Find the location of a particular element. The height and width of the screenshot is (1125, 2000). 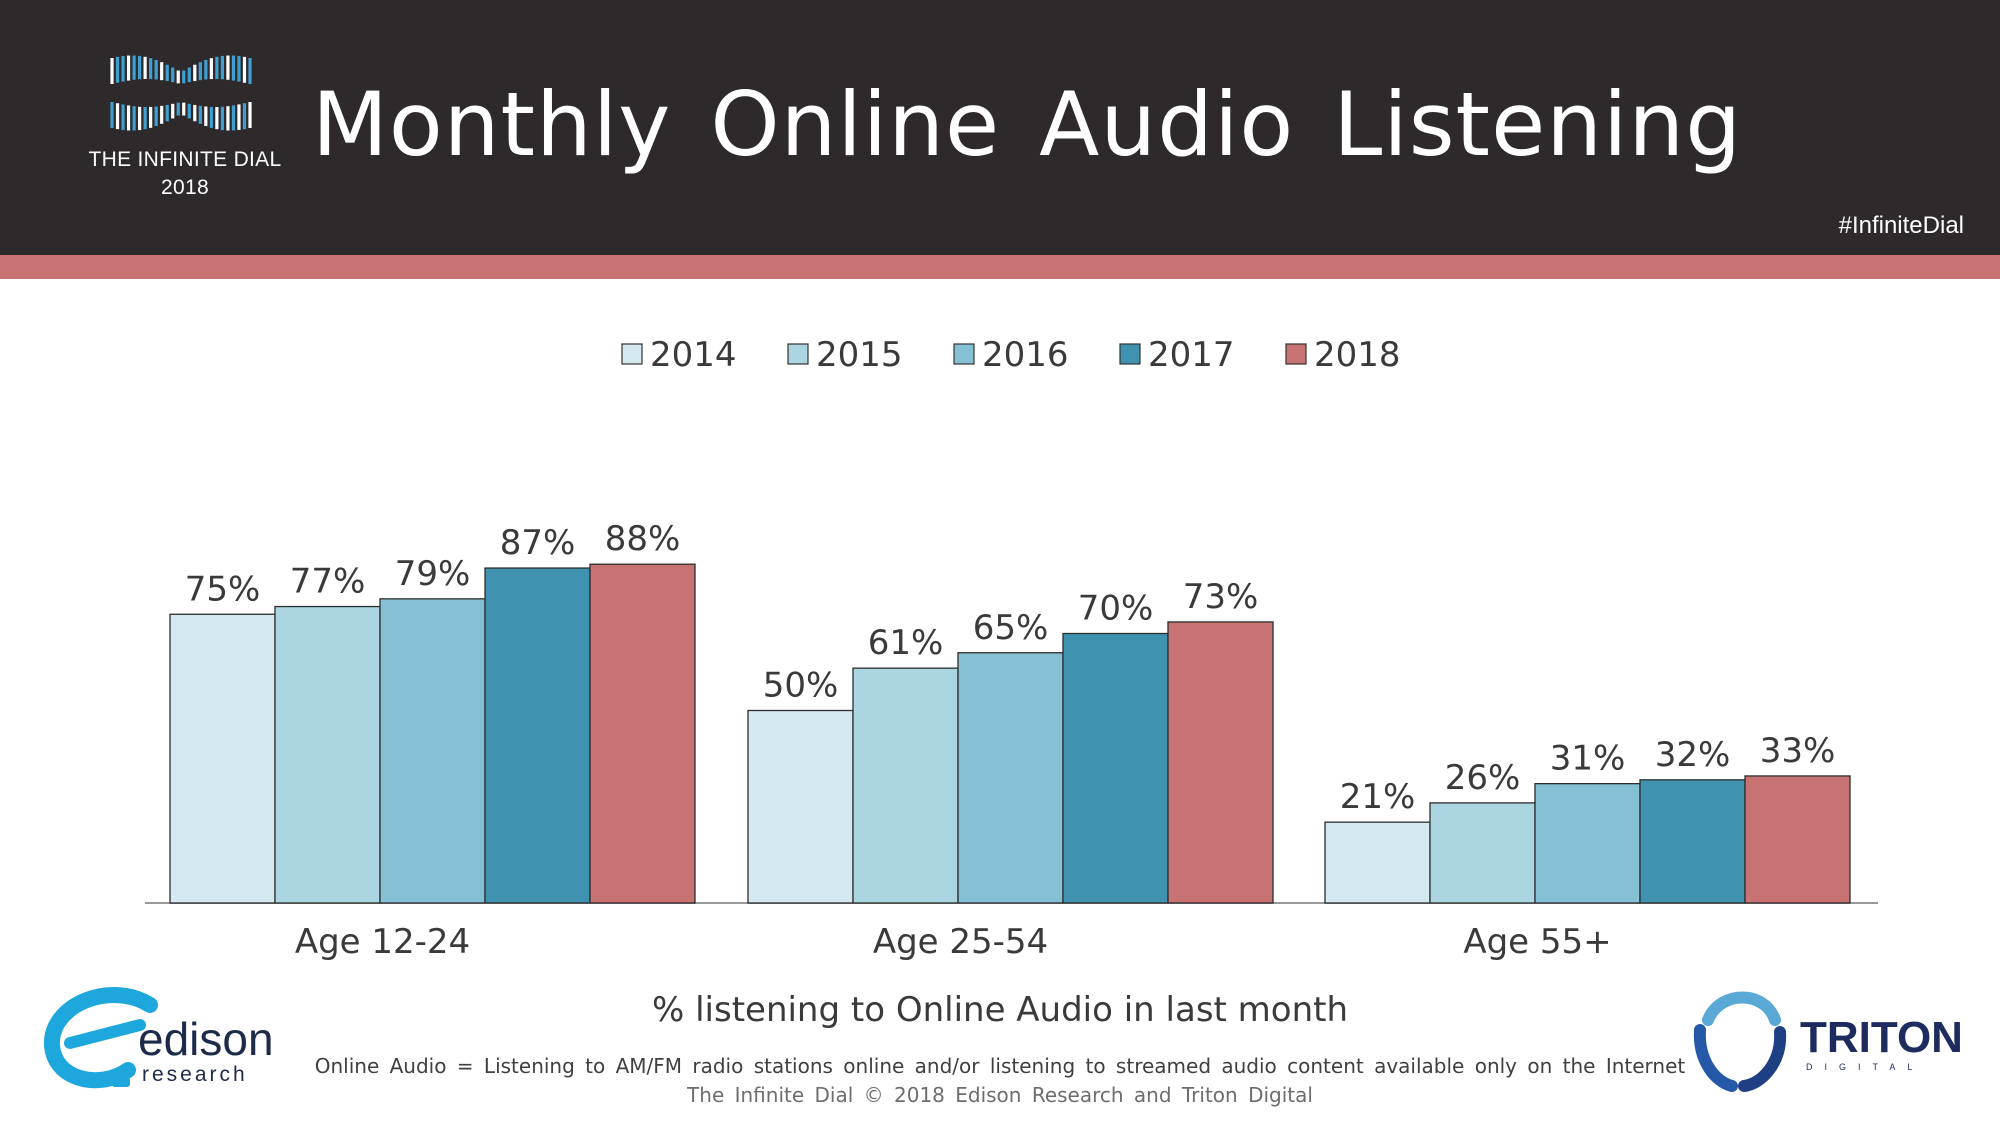

hashtag-label: #InfiniteDial is located at coordinates (1901, 225).